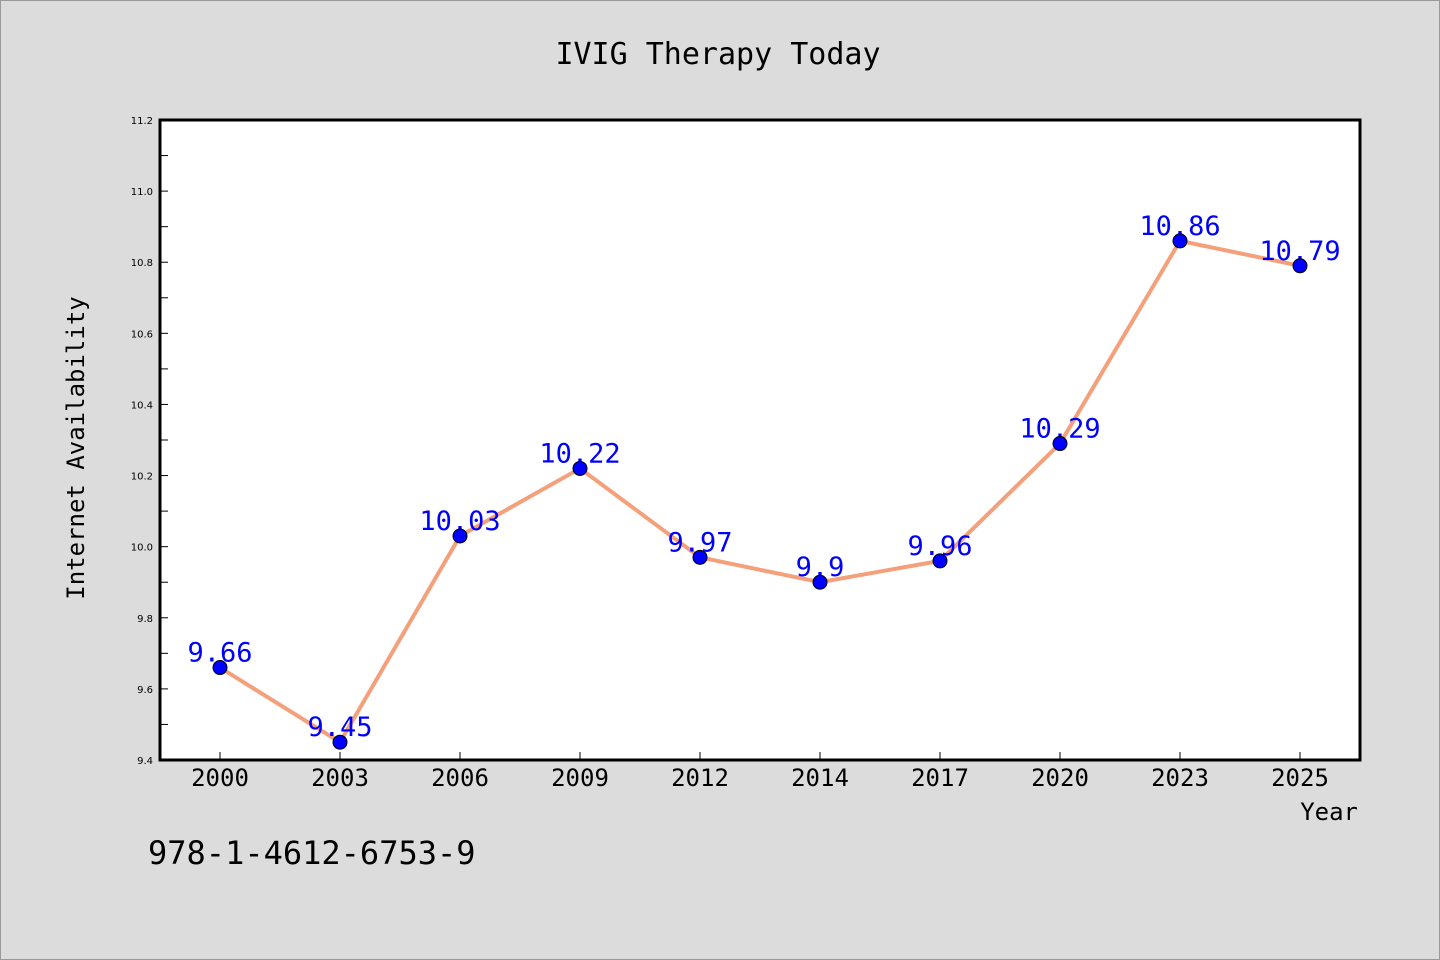 The image size is (1440, 960). Describe the element at coordinates (149, 441) in the screenshot. I see `y-axis: 9.4 9.6 9.8 10.0 10.2 10.4 10.6 10.8 11.0 11.2` at that location.